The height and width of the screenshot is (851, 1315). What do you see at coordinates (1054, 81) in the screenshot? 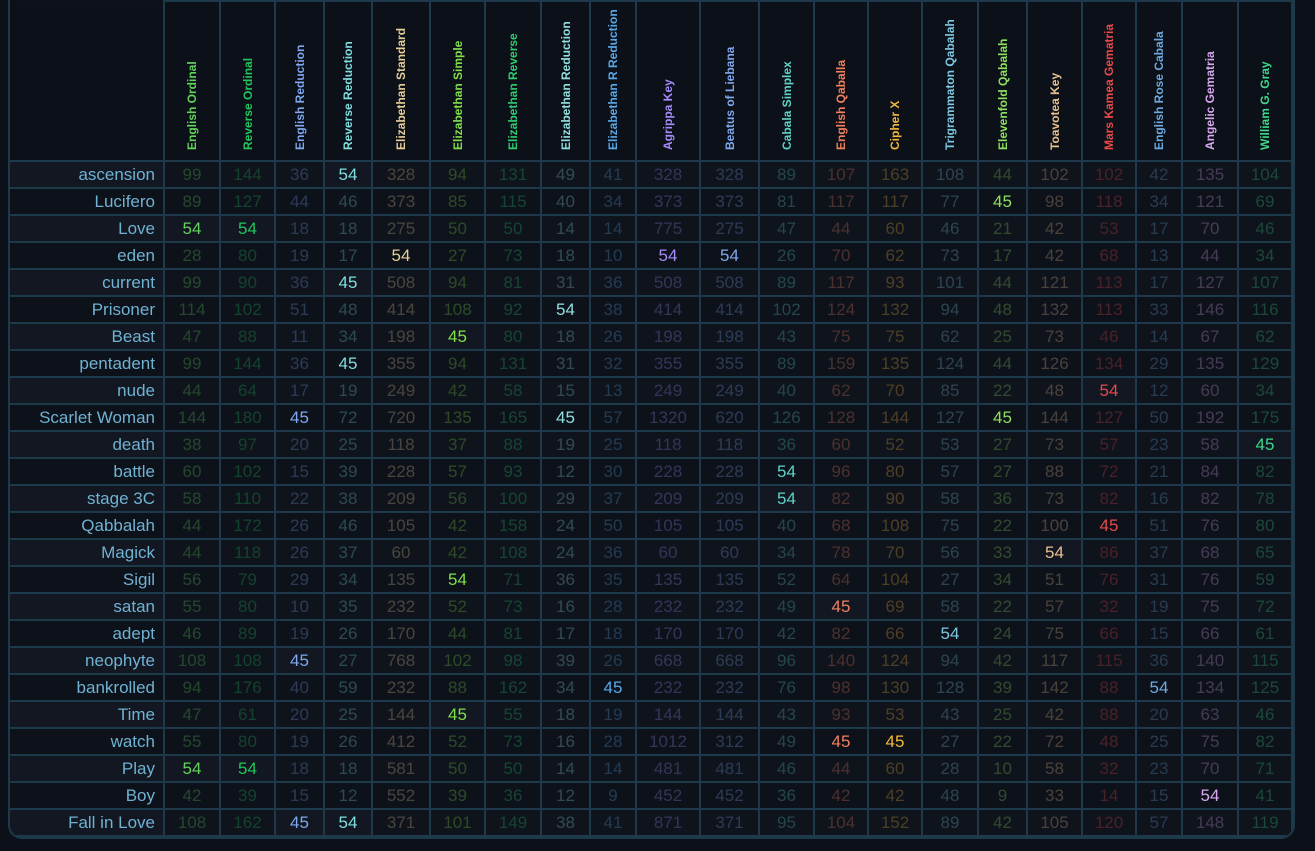
I see `column-header: Toavotea Key` at bounding box center [1054, 81].